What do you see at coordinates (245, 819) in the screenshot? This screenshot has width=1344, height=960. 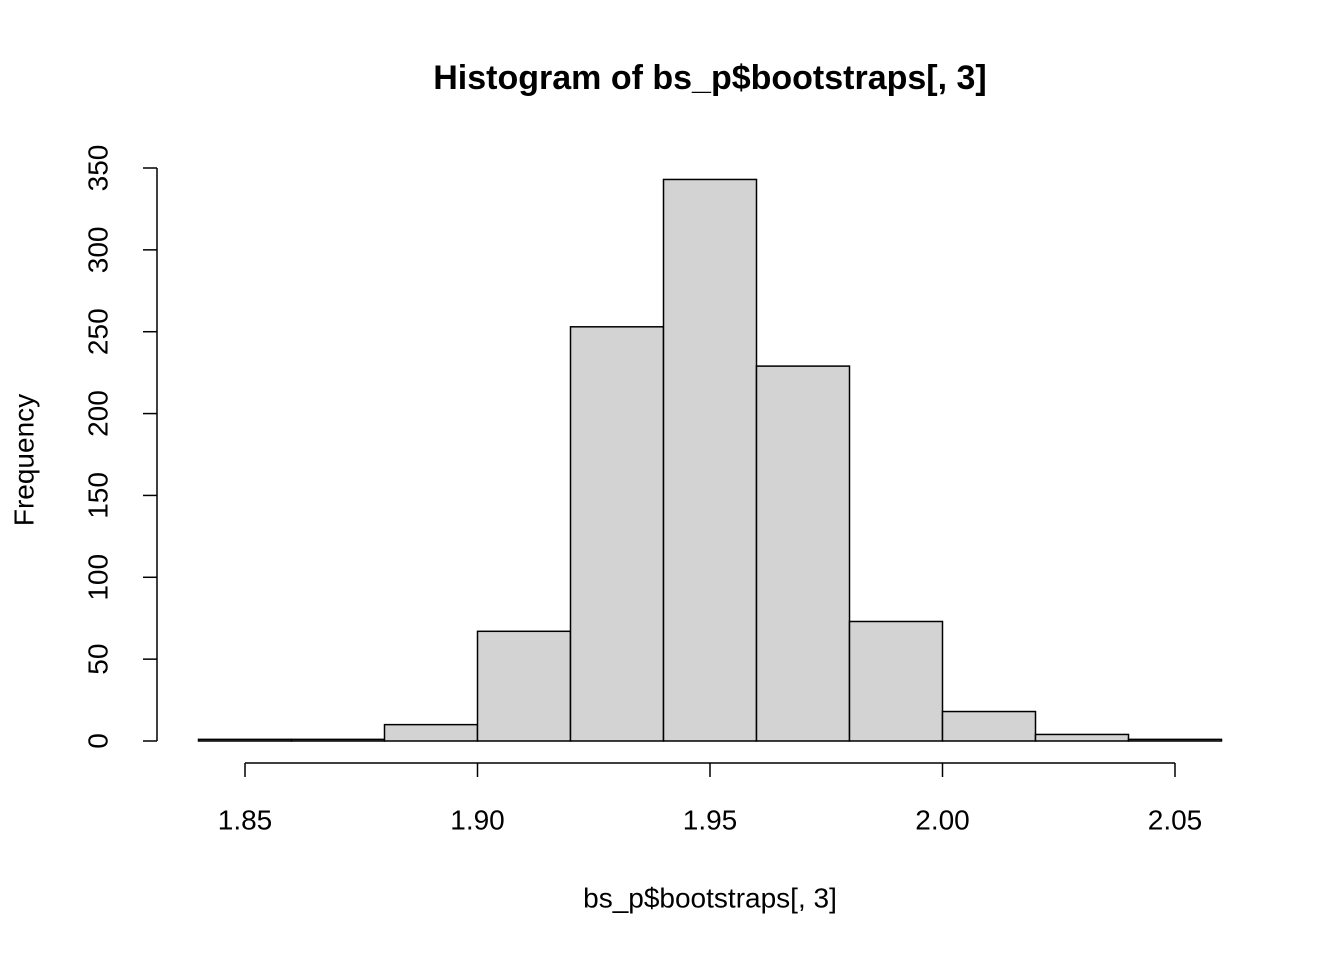 I see `x-tick-label: 1.85` at bounding box center [245, 819].